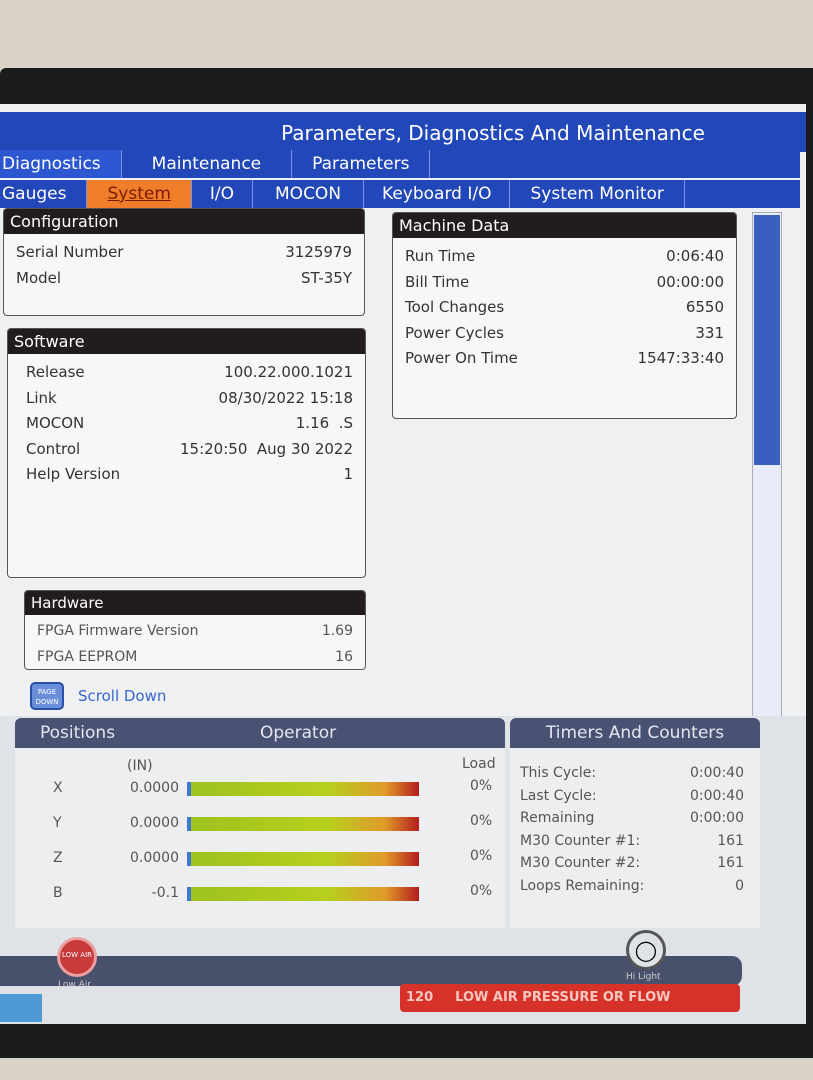 The width and height of the screenshot is (813, 1080). I want to click on scroll-down-button: PAGE DOWN Scroll Down, so click(98, 696).